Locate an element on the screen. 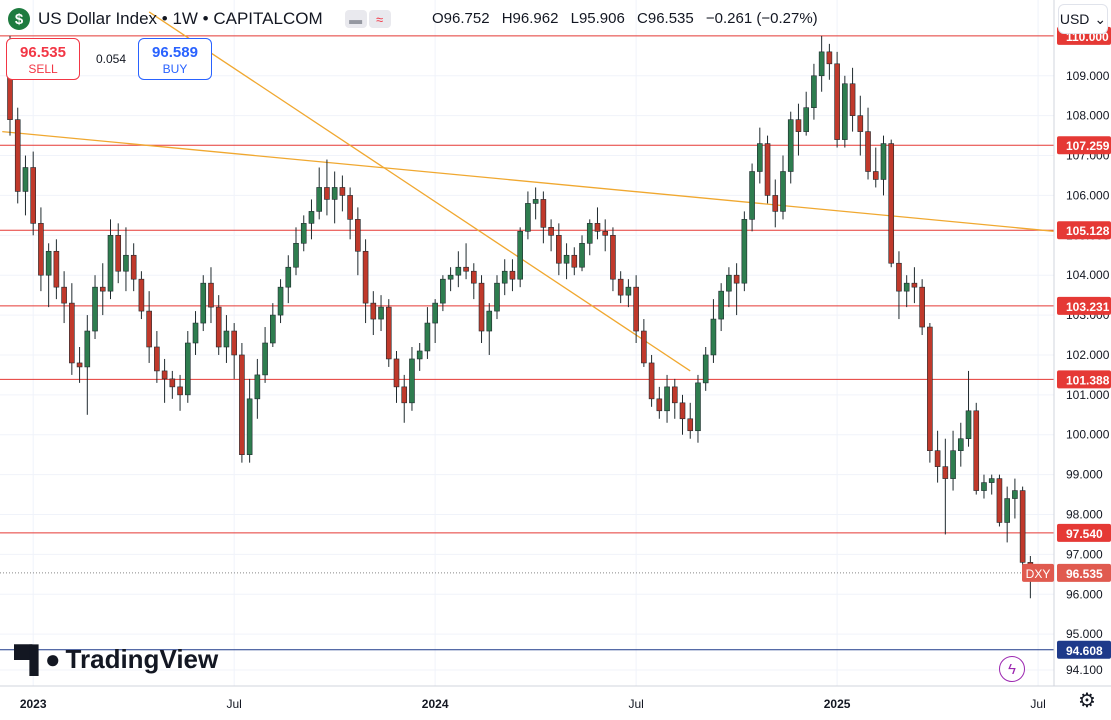  sell-label: SELL is located at coordinates (43, 69).